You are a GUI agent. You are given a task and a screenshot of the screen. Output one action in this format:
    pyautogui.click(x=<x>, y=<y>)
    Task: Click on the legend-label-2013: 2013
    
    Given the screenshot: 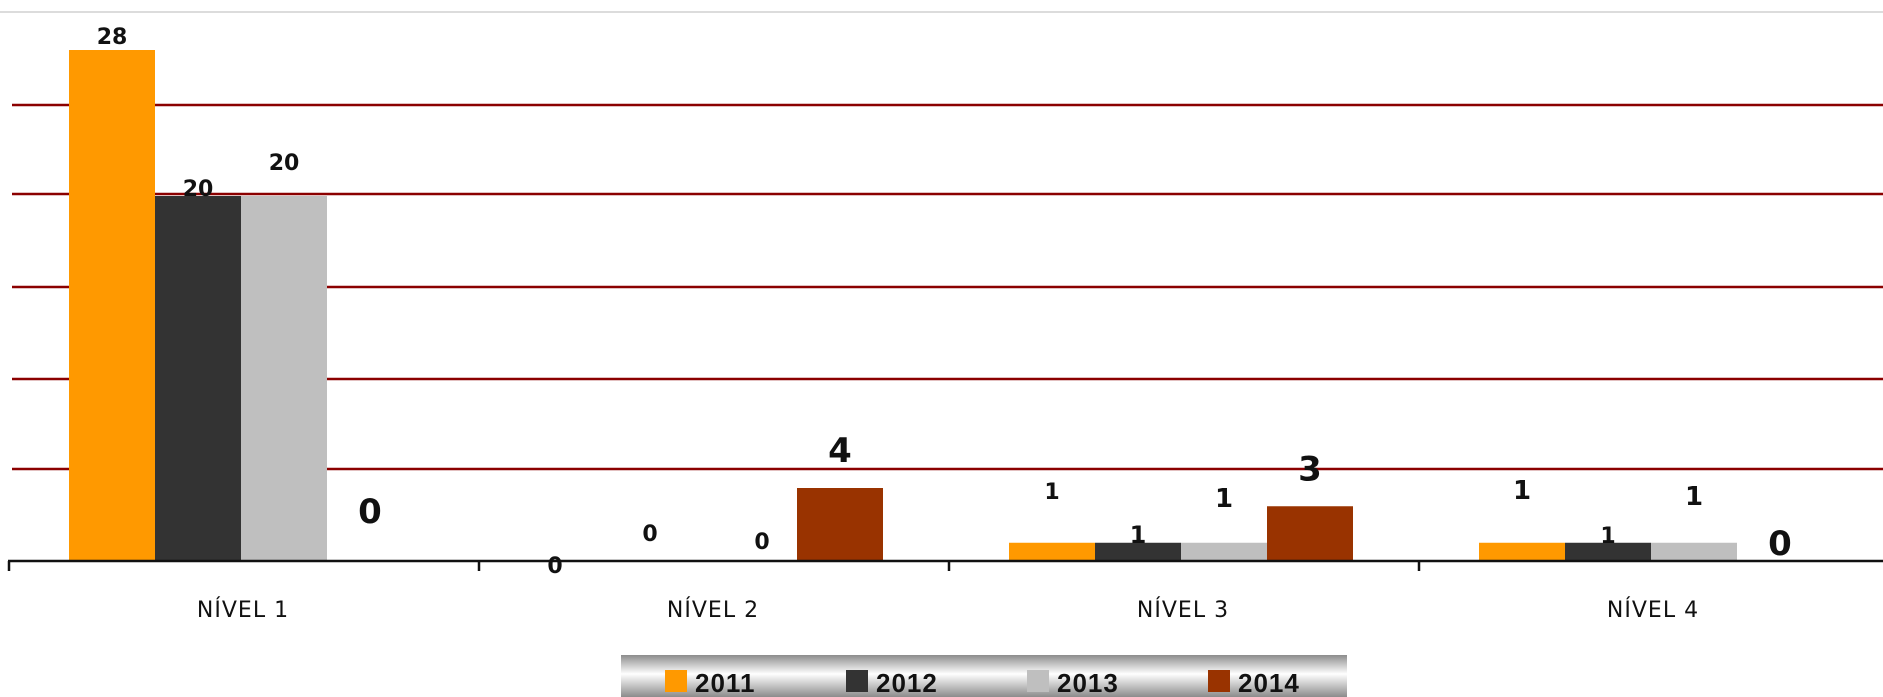 What is the action you would take?
    pyautogui.click(x=1088, y=682)
    